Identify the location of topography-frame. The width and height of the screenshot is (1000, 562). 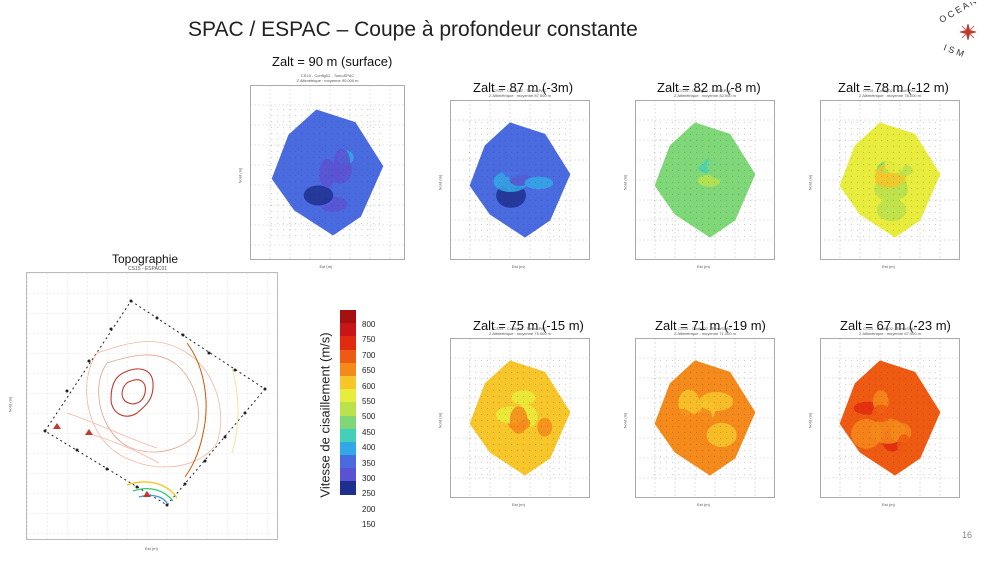
(152, 406).